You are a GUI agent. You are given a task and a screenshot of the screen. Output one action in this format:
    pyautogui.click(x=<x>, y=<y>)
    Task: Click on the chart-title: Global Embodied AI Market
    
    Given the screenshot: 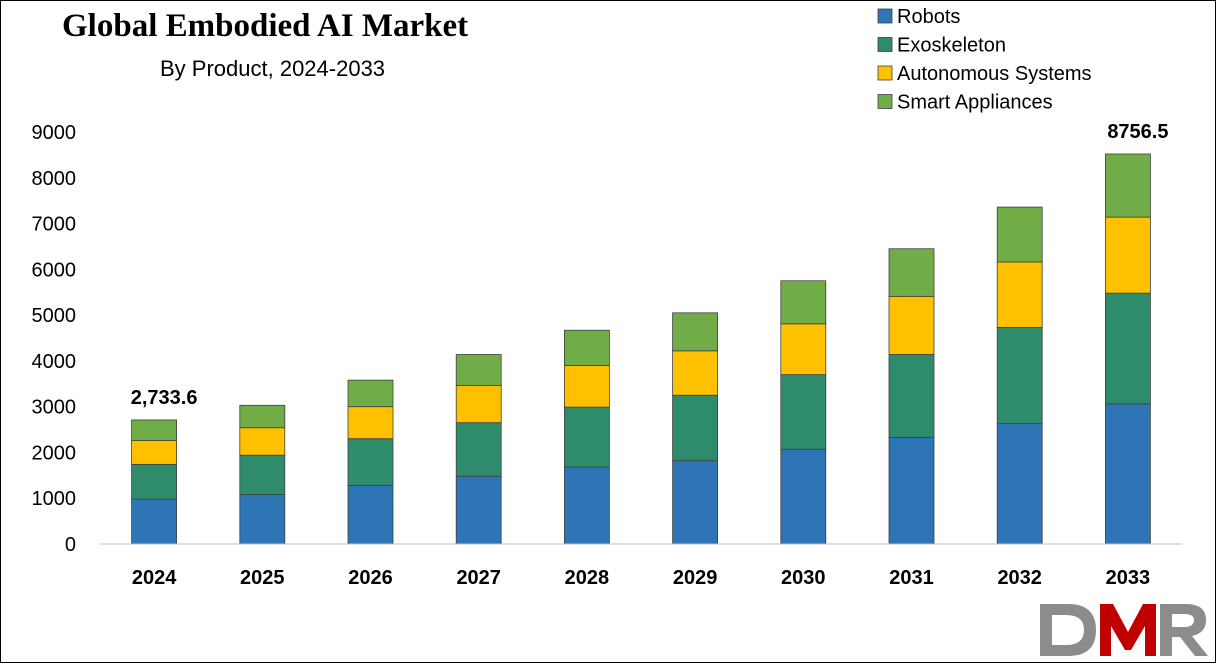 What is the action you would take?
    pyautogui.click(x=265, y=26)
    